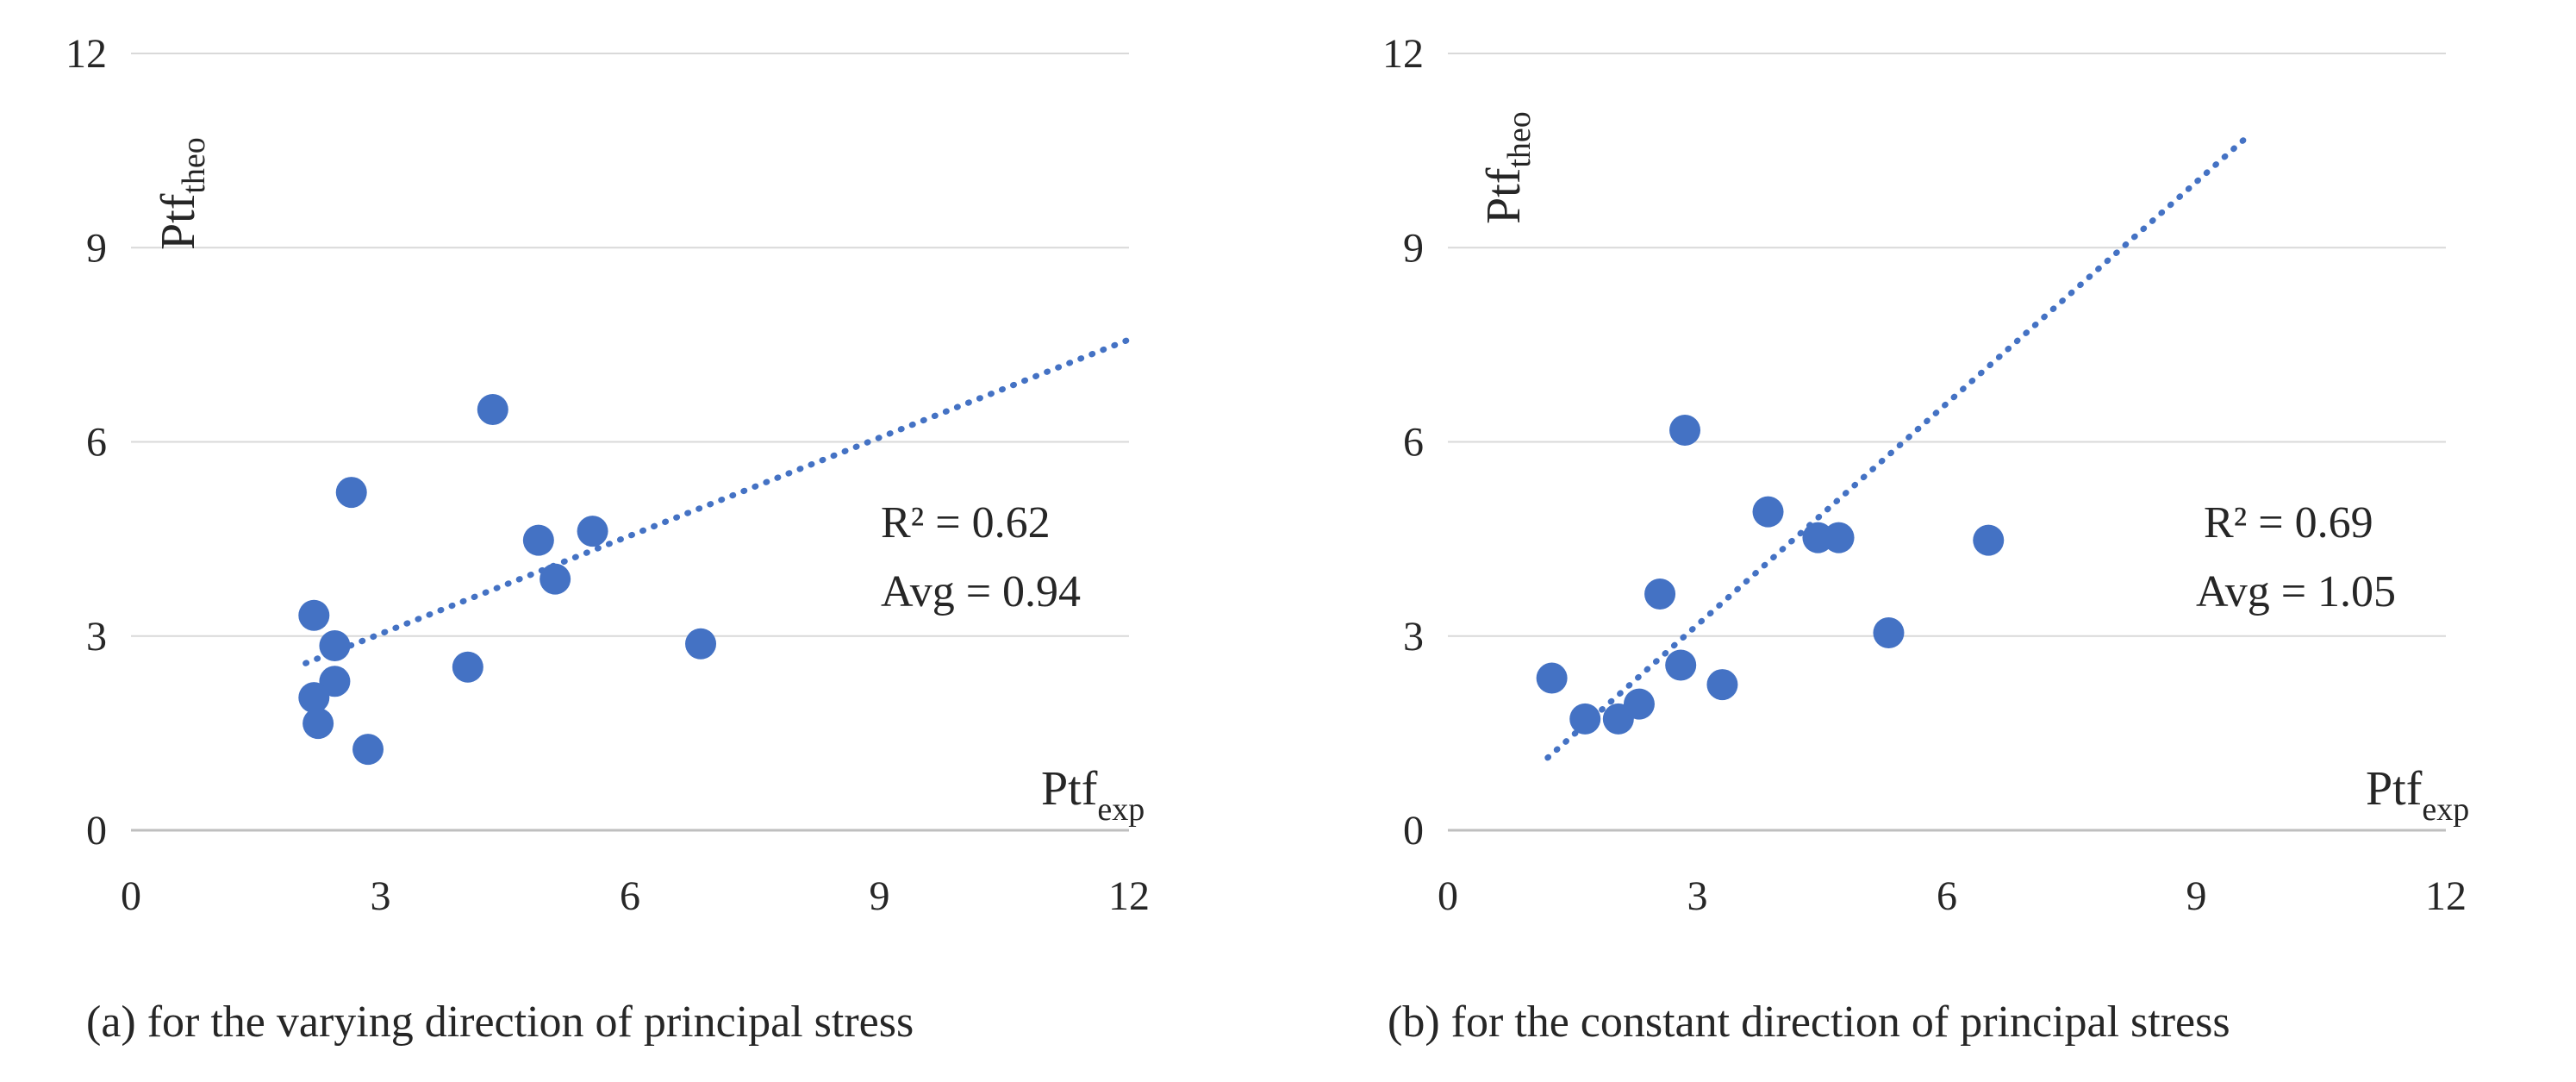 This screenshot has height=1082, width=2576. Describe the element at coordinates (630, 896) in the screenshot. I see `chart-a-x-tick-6: 6` at that location.